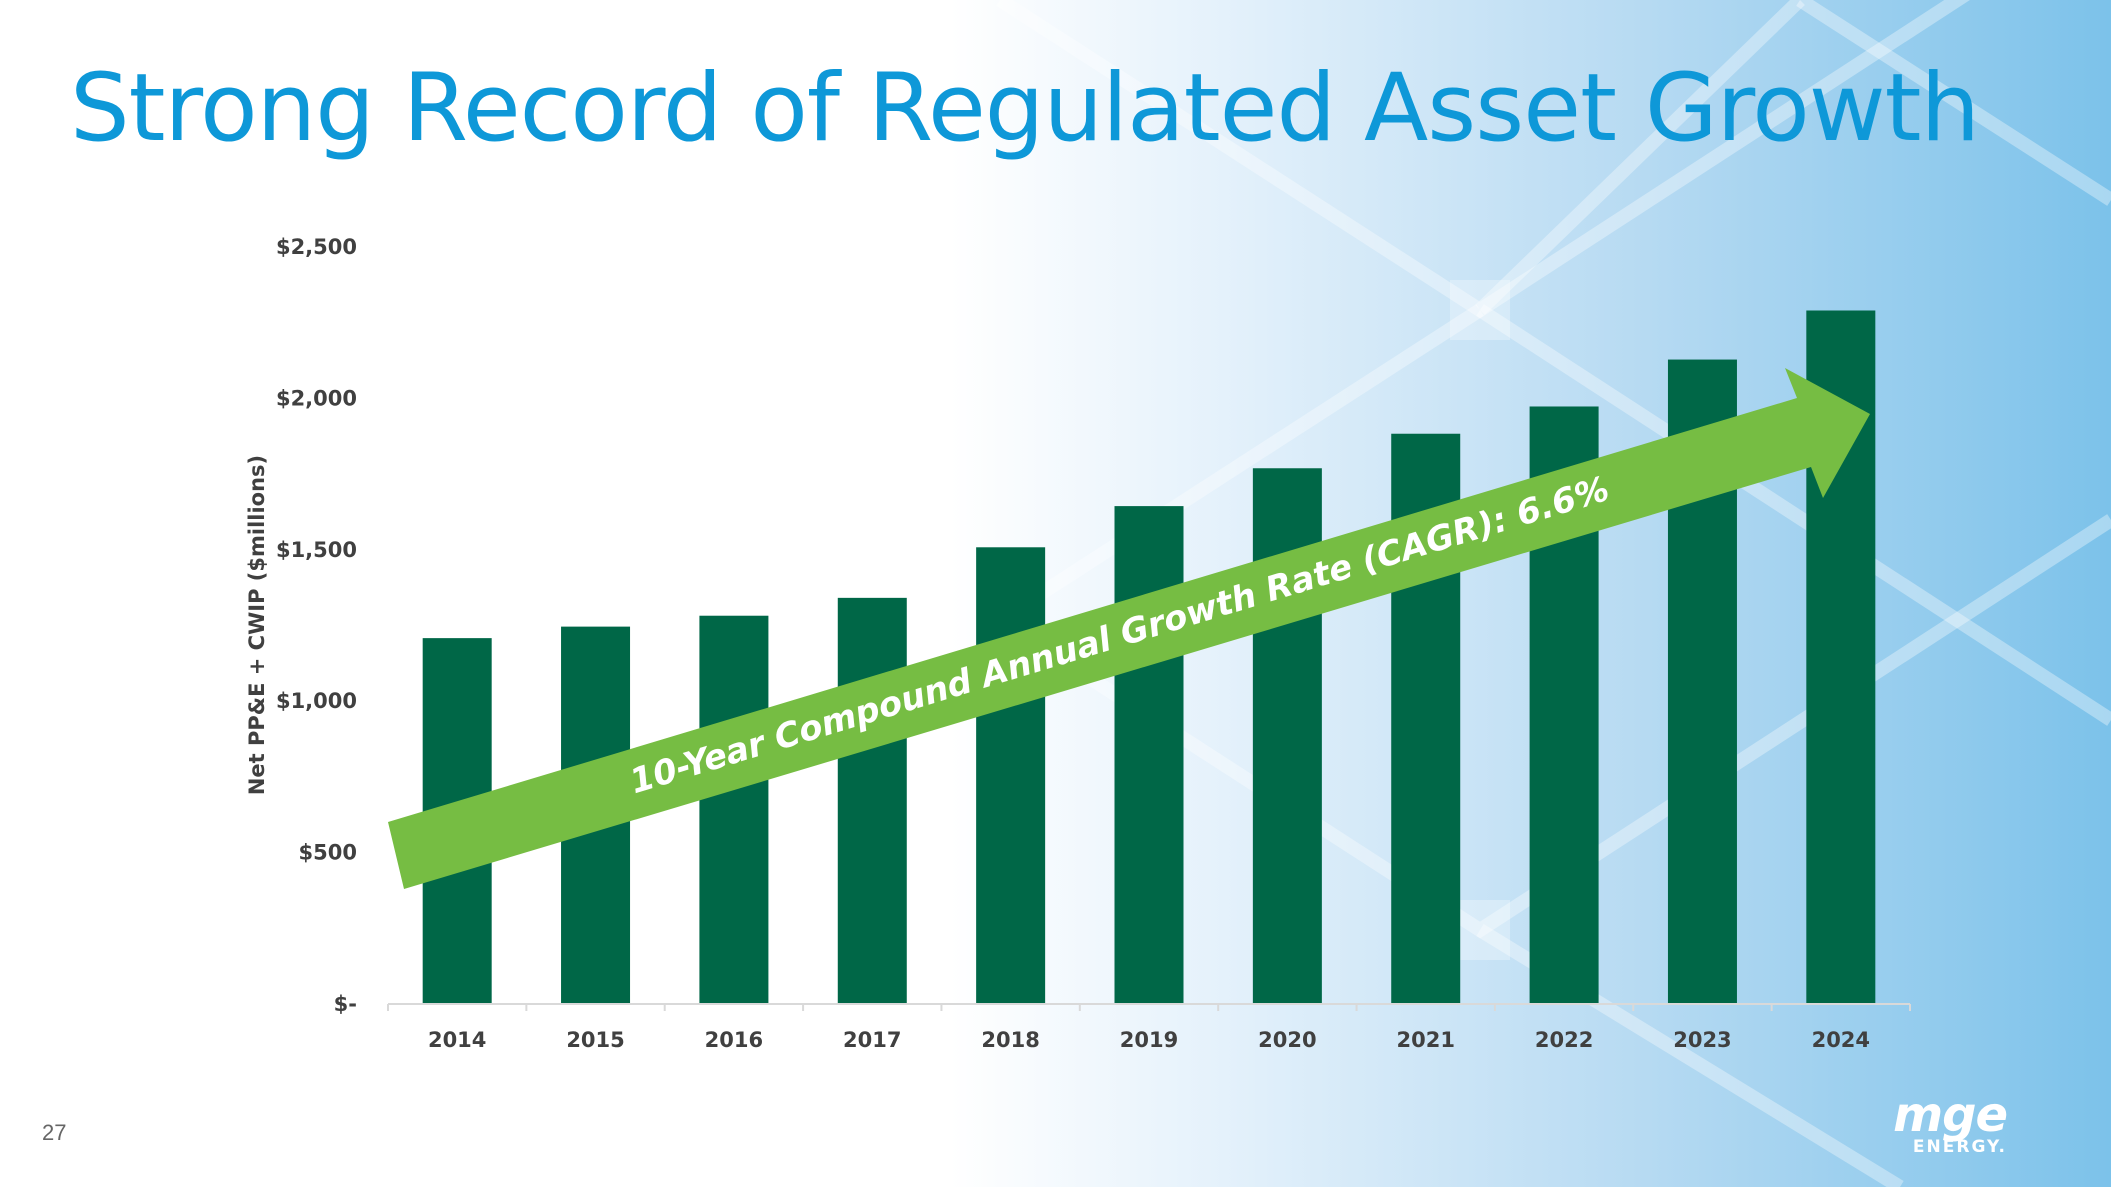  Describe the element at coordinates (1149, 1040) in the screenshot. I see `x-tick-label: 2019` at that location.